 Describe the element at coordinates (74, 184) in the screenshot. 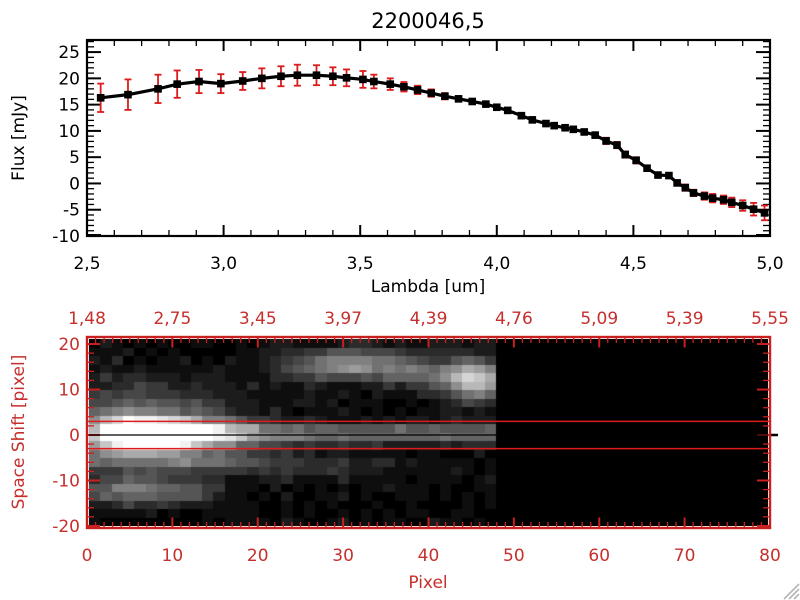

I see `y-tick-label: 0` at that location.